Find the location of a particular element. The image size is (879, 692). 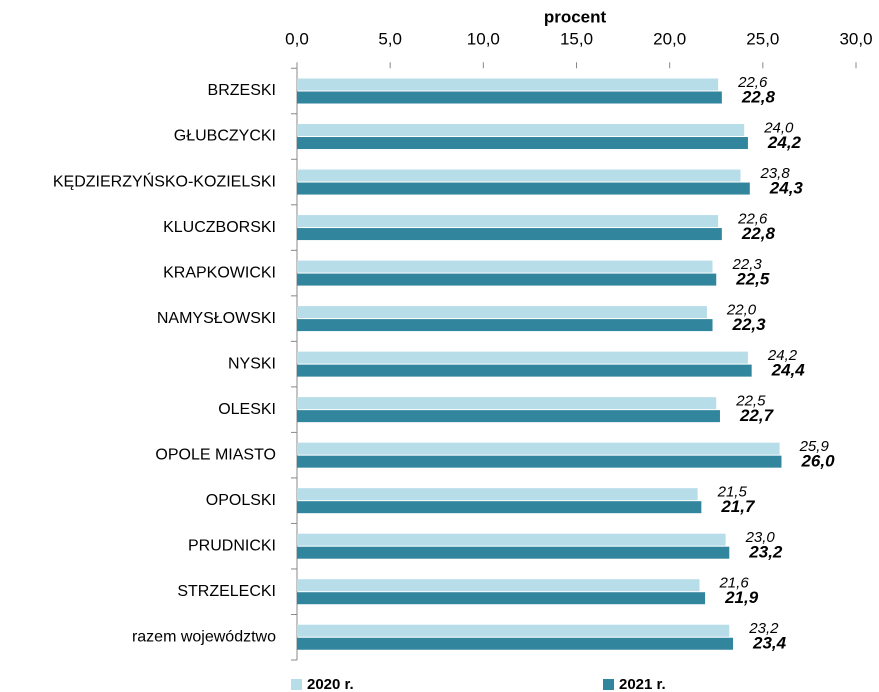

value-label: 24,4 is located at coordinates (788, 370).